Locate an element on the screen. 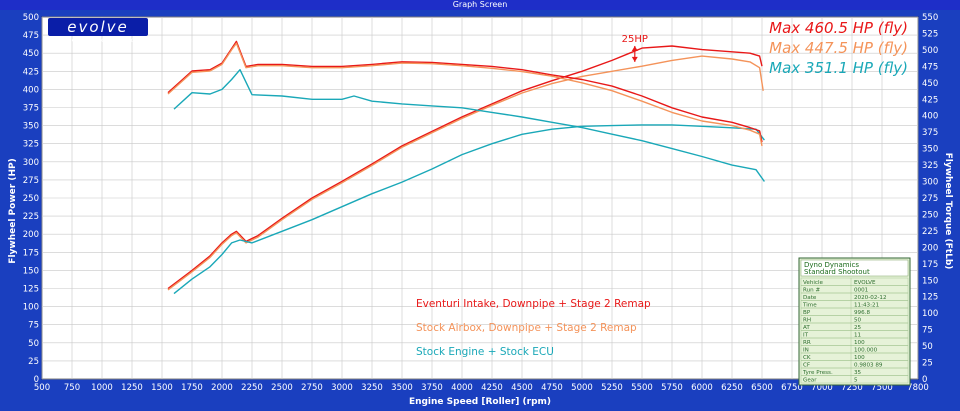  annotation-25hp: 25HP is located at coordinates (635, 48).